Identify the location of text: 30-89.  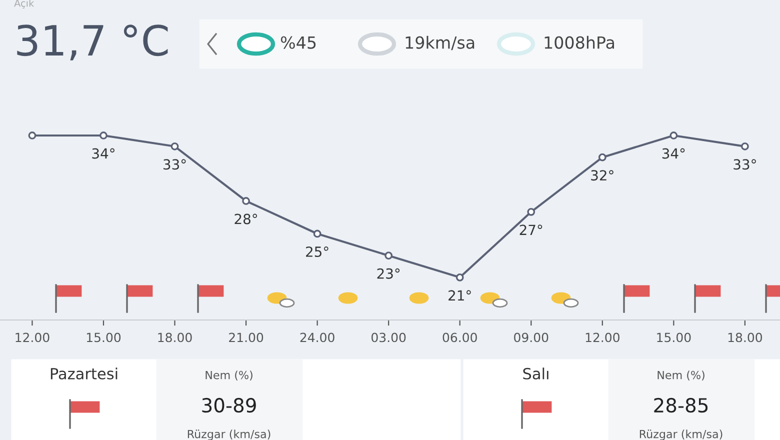
(229, 405).